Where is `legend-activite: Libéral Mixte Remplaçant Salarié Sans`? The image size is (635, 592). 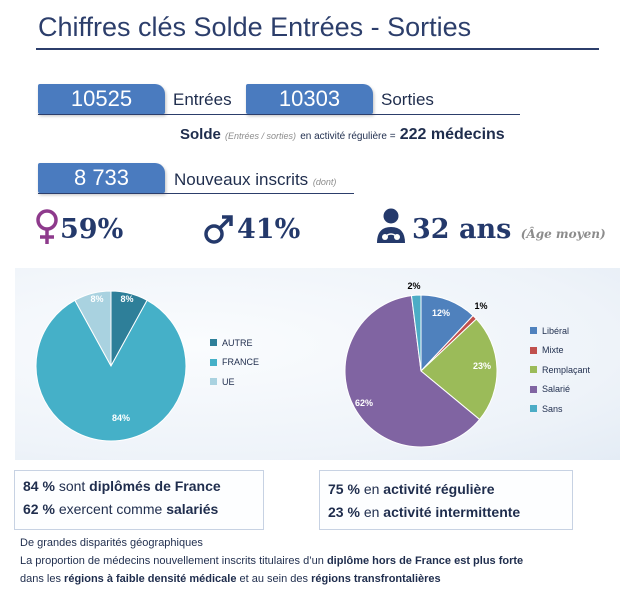 legend-activite: Libéral Mixte Remplaçant Salarié Sans is located at coordinates (560, 370).